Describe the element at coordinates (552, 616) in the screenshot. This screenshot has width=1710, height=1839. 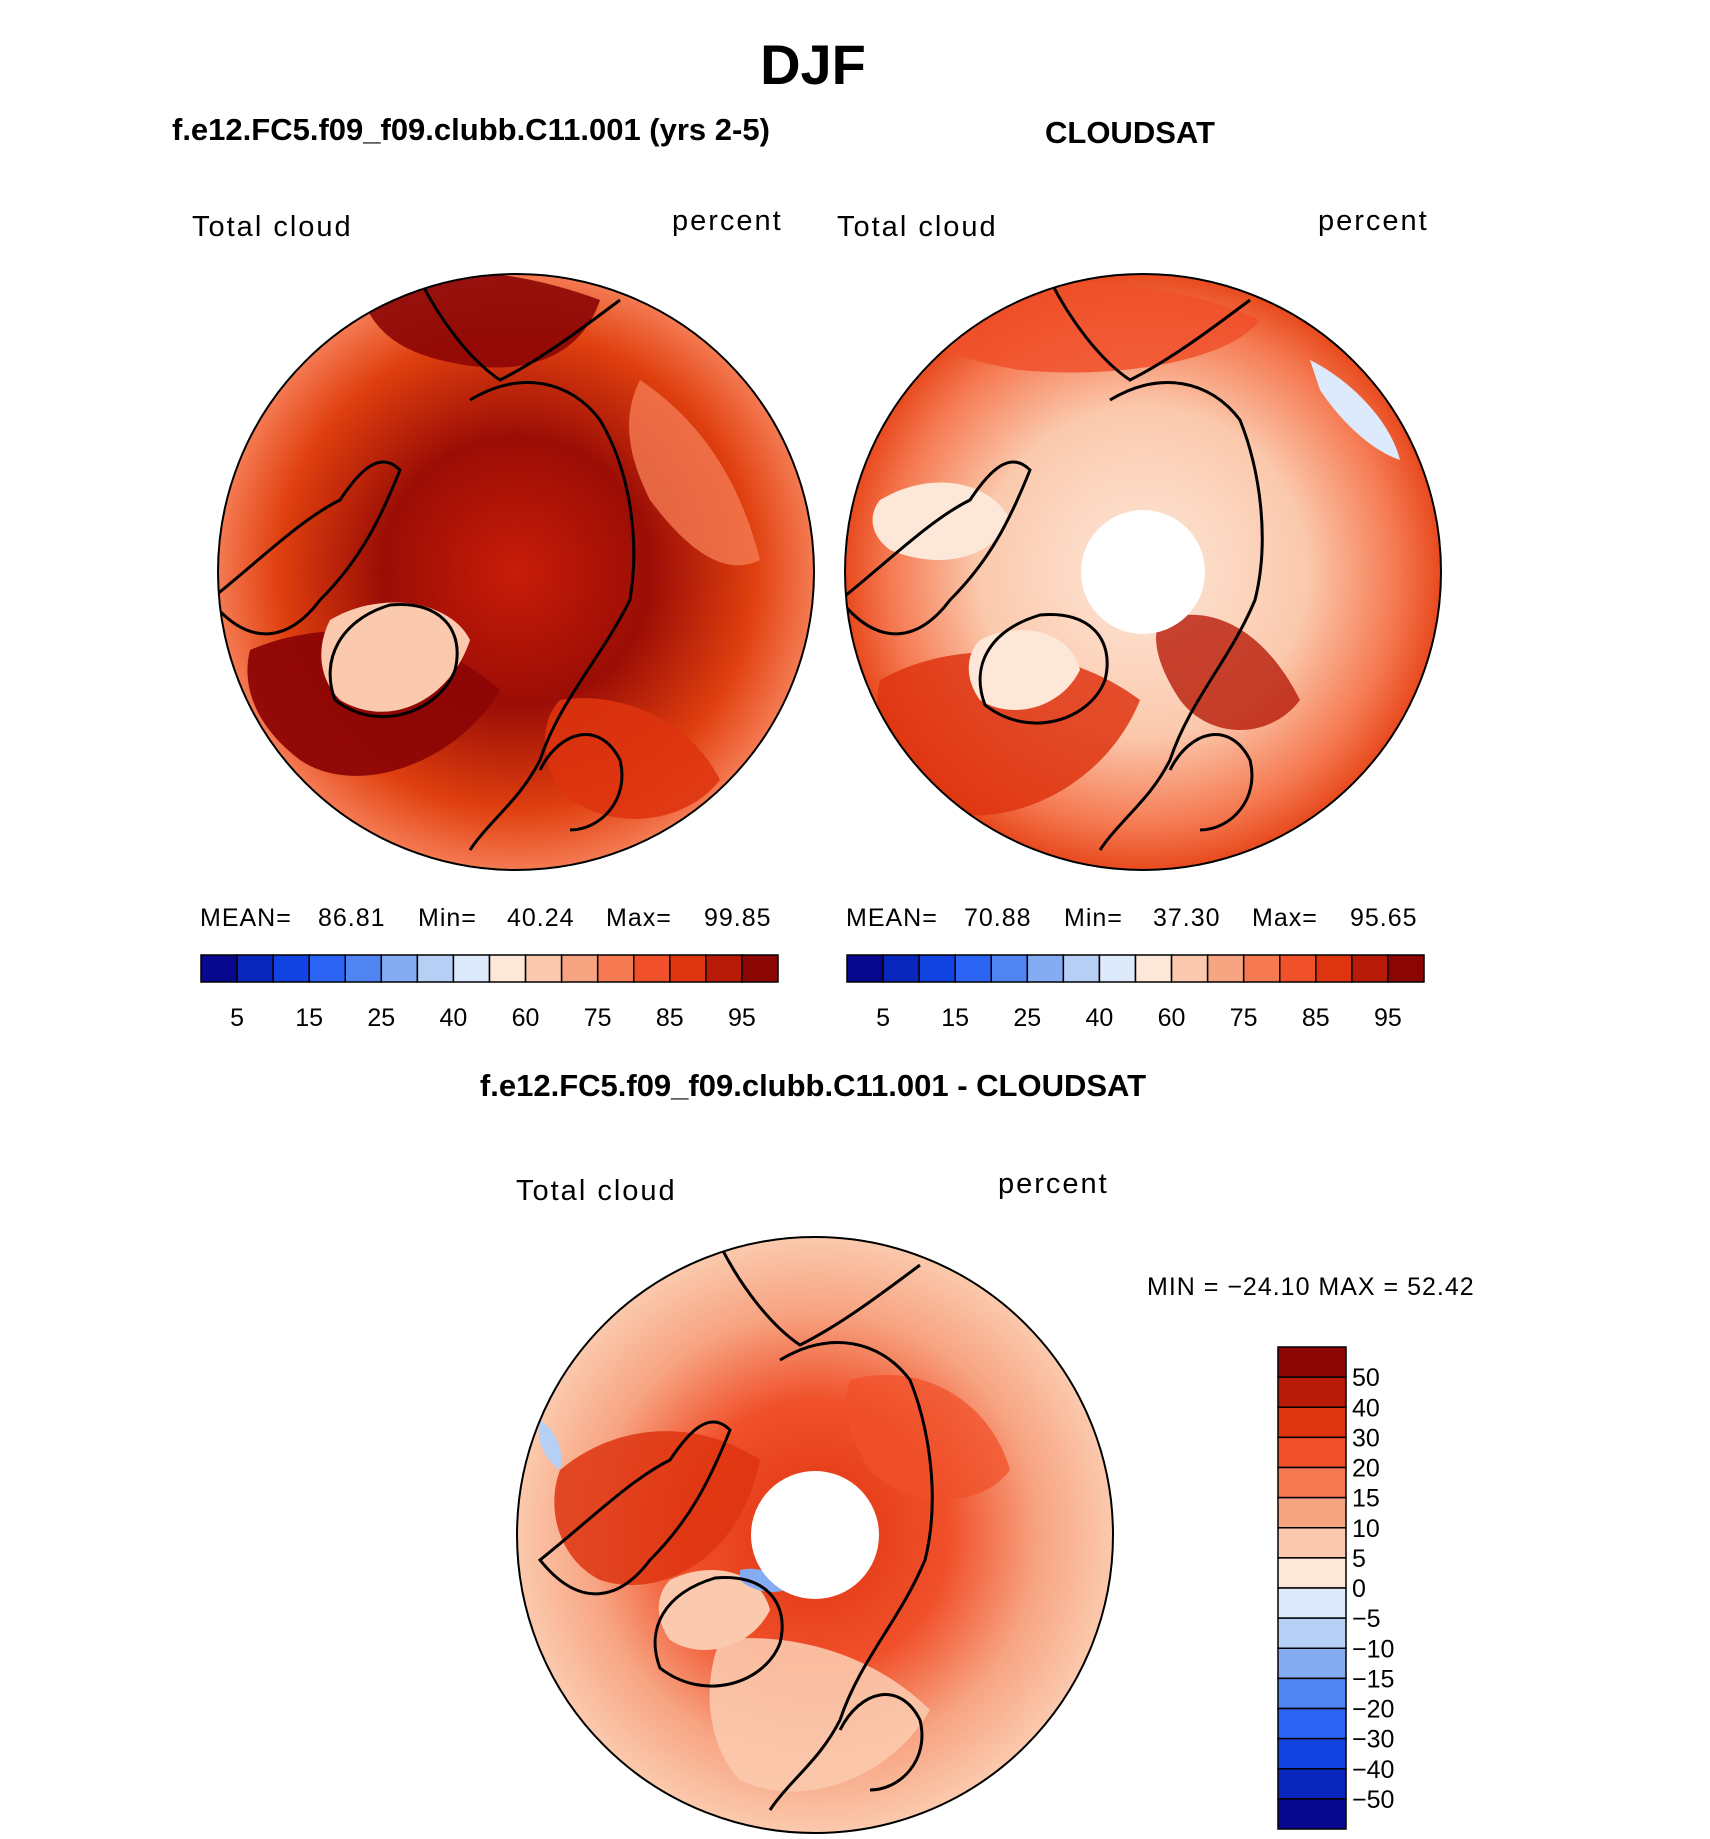
I see `model-coastline-eurasia` at that location.